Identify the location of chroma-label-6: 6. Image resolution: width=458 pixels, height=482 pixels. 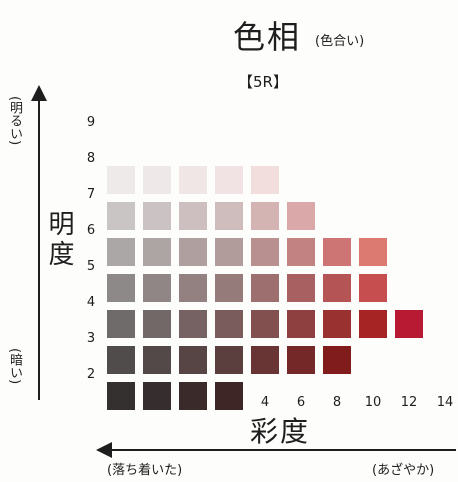
(301, 402).